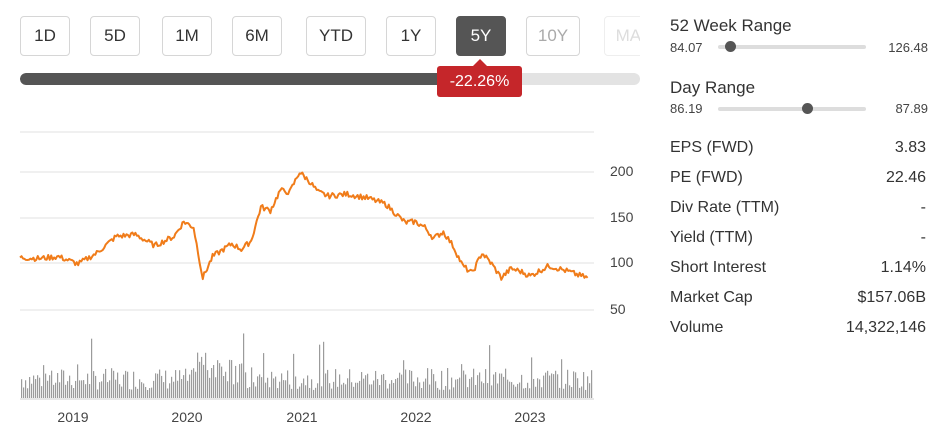 The height and width of the screenshot is (436, 944). What do you see at coordinates (891, 297) in the screenshot?
I see `stat-value: $157.06B` at bounding box center [891, 297].